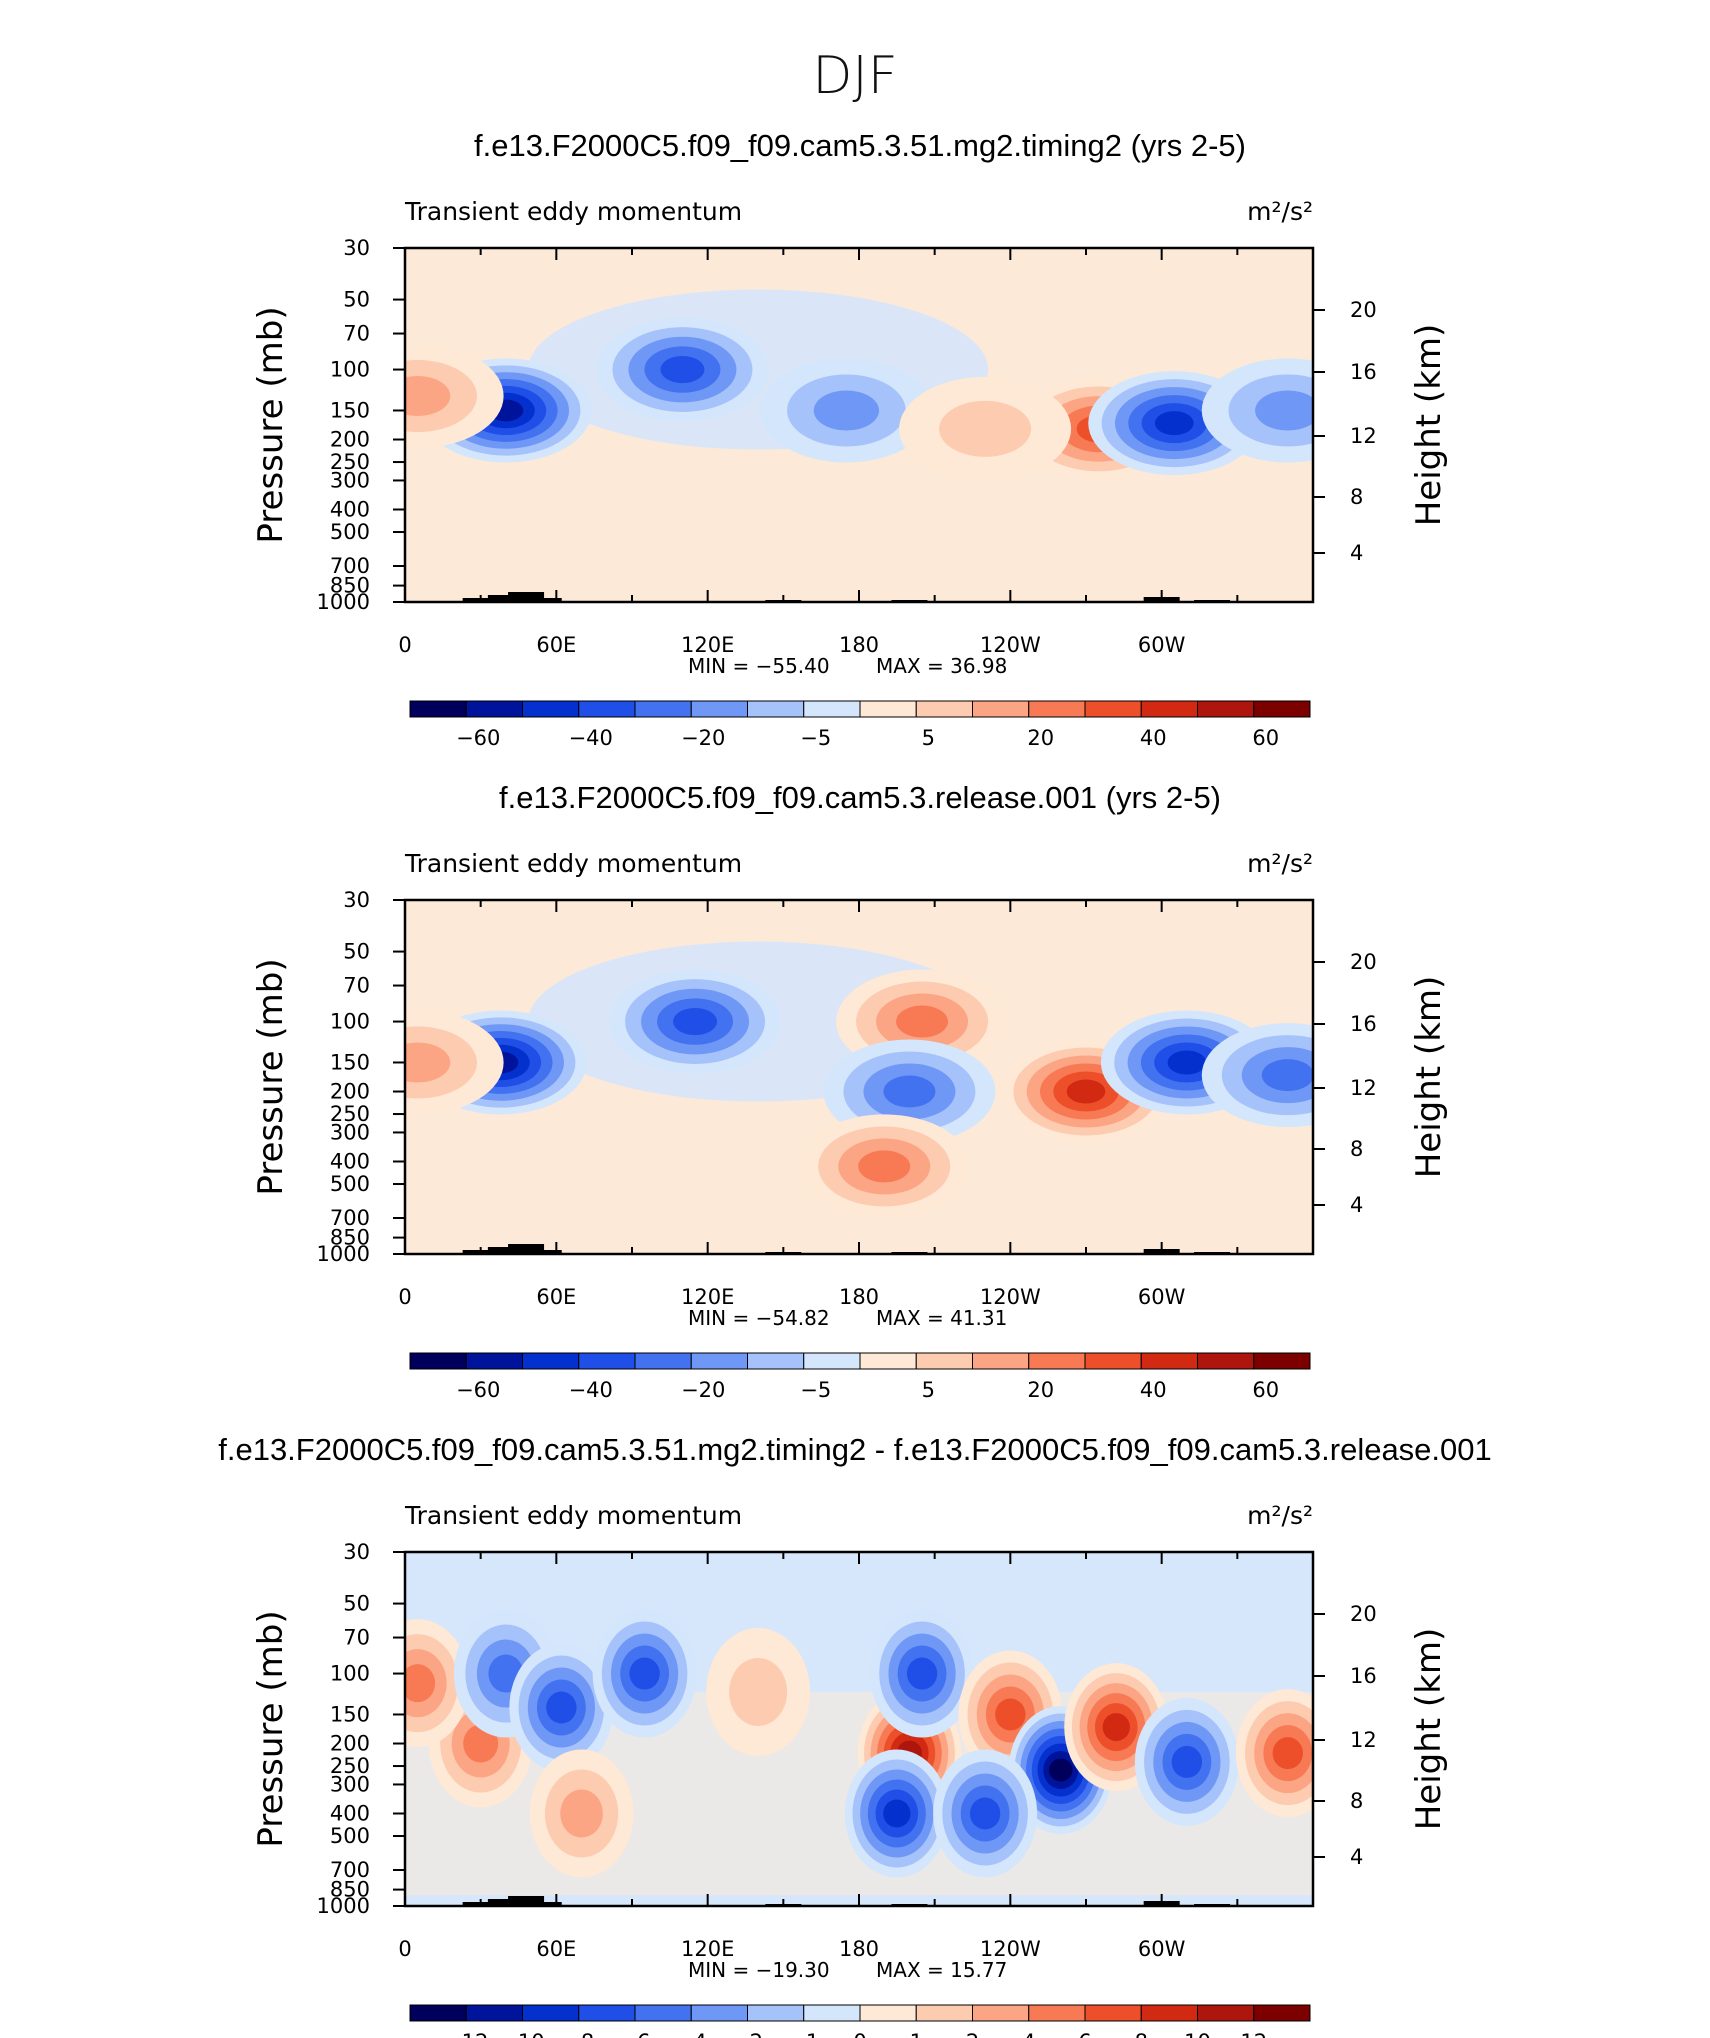  What do you see at coordinates (928, 738) in the screenshot?
I see `colorbar-label: 5` at bounding box center [928, 738].